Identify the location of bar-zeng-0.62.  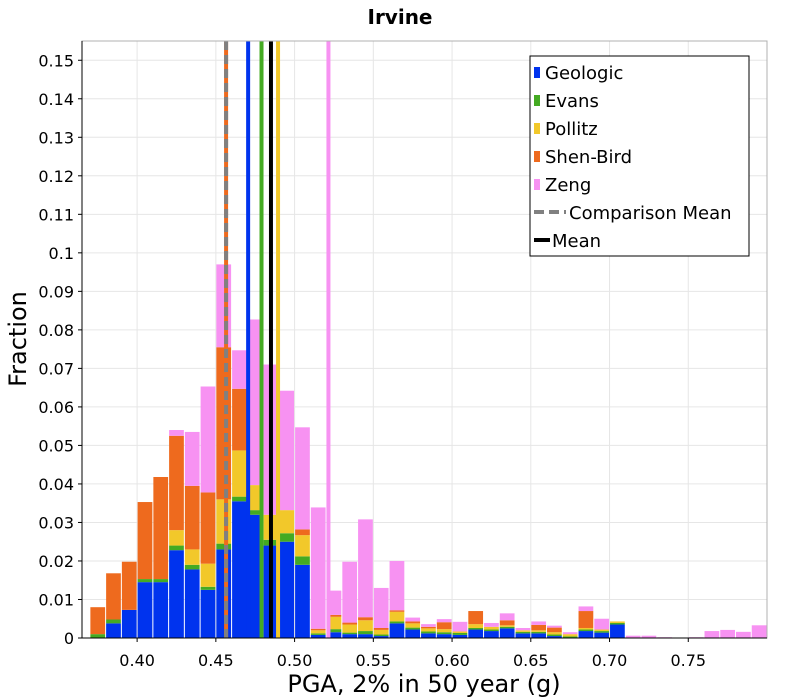
(491, 624).